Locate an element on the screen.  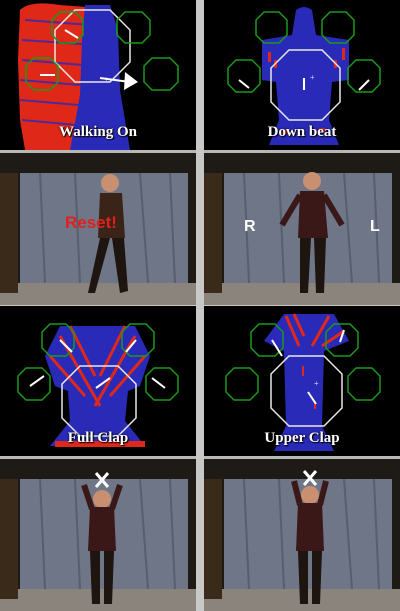
caption-walking-on: Walking On is located at coordinates (98, 132).